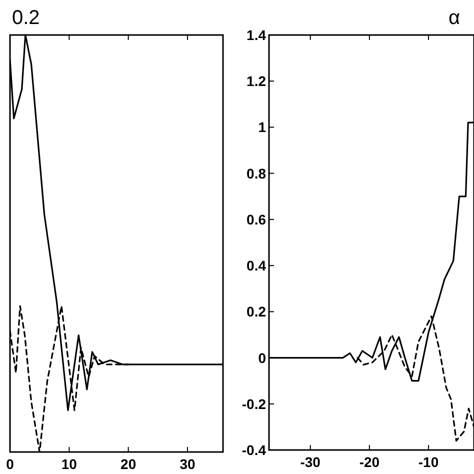 This screenshot has width=474, height=474. I want to click on x-tick-label: -30, so click(310, 462).